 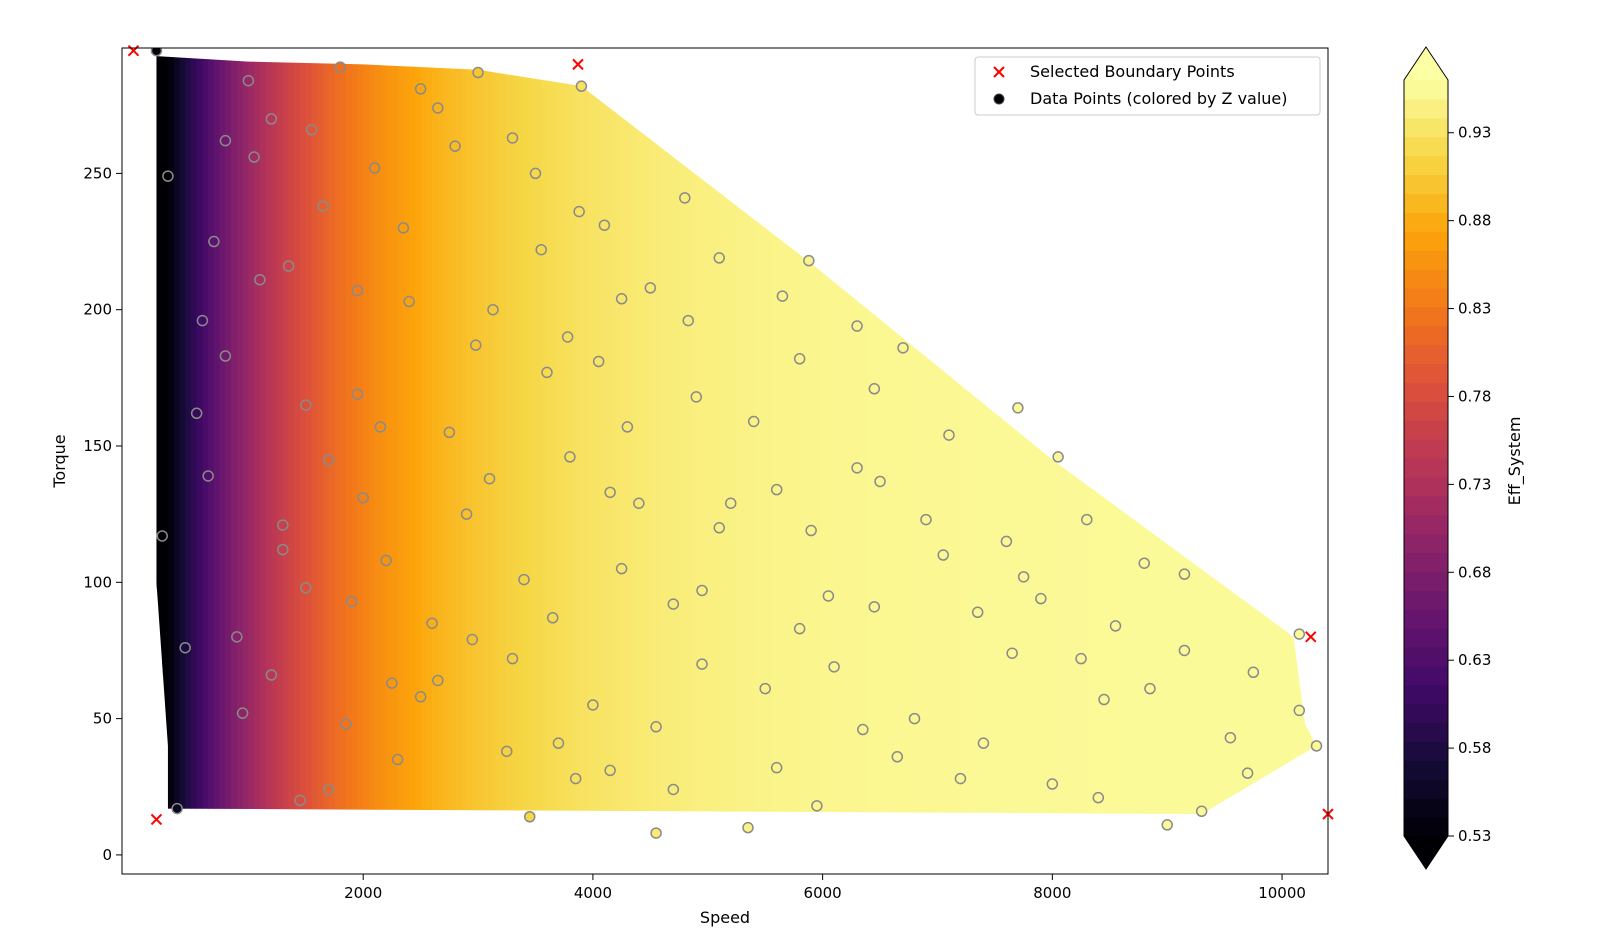 What do you see at coordinates (1426, 852) in the screenshot?
I see `colorbar-extend-min` at bounding box center [1426, 852].